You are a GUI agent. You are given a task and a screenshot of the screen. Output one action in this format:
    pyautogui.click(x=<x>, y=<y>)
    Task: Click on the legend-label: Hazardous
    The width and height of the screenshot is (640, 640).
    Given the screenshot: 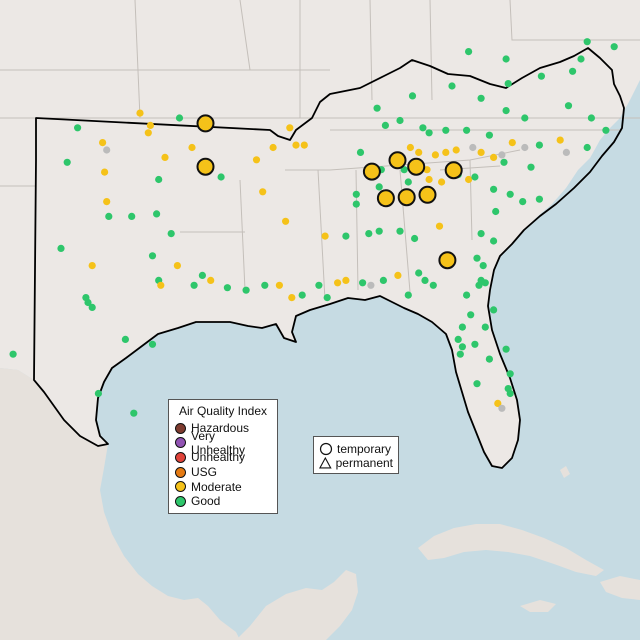 What is the action you would take?
    pyautogui.click(x=220, y=428)
    